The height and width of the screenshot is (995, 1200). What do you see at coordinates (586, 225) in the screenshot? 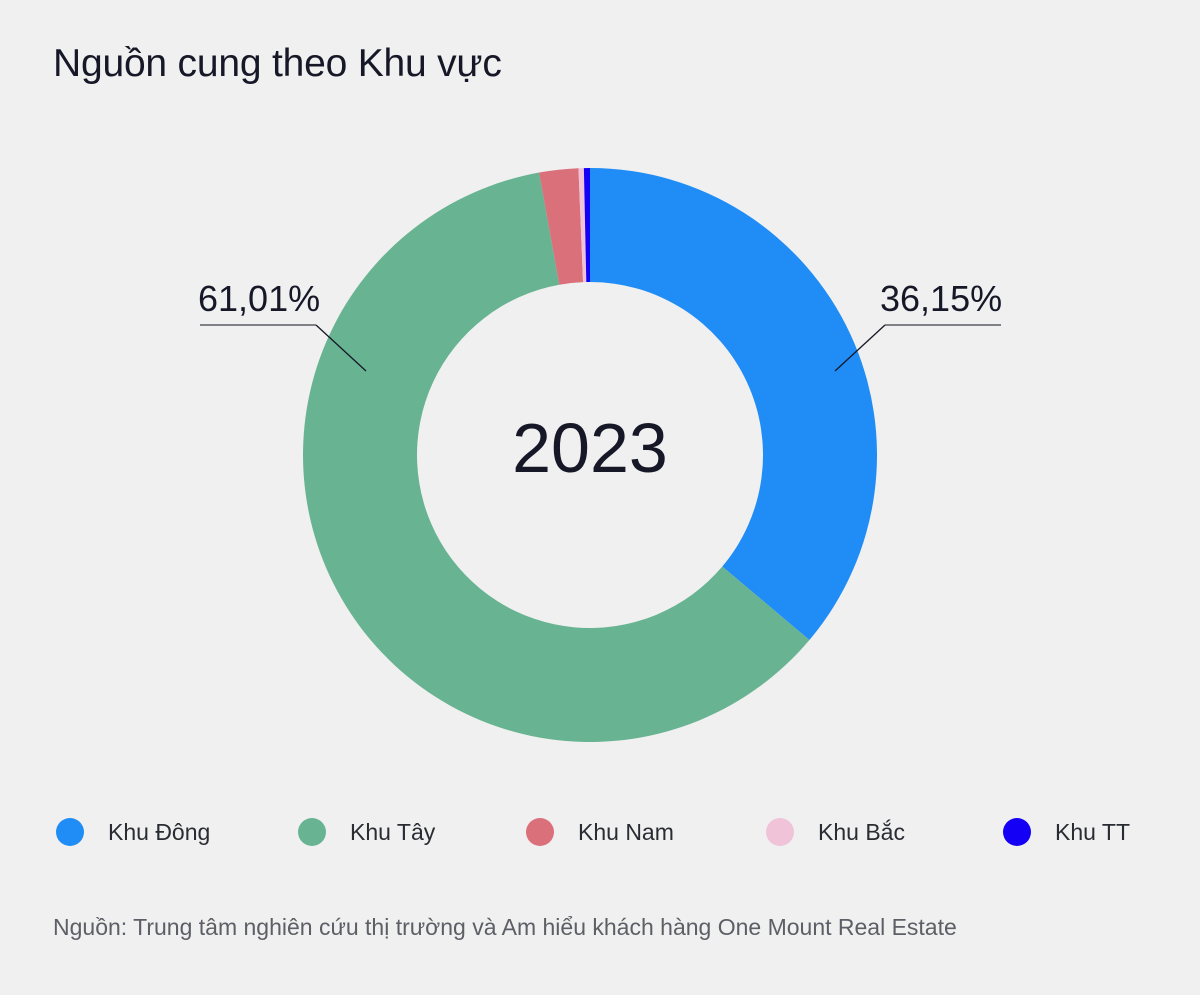
I see `donut-slice-khu-tt` at bounding box center [586, 225].